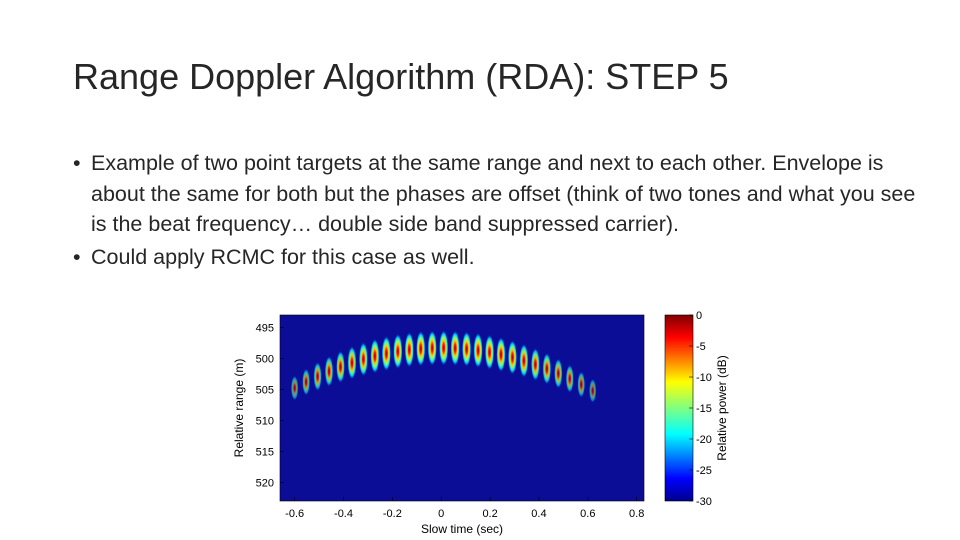  I want to click on colorbar-tick-label: -15, so click(704, 409).